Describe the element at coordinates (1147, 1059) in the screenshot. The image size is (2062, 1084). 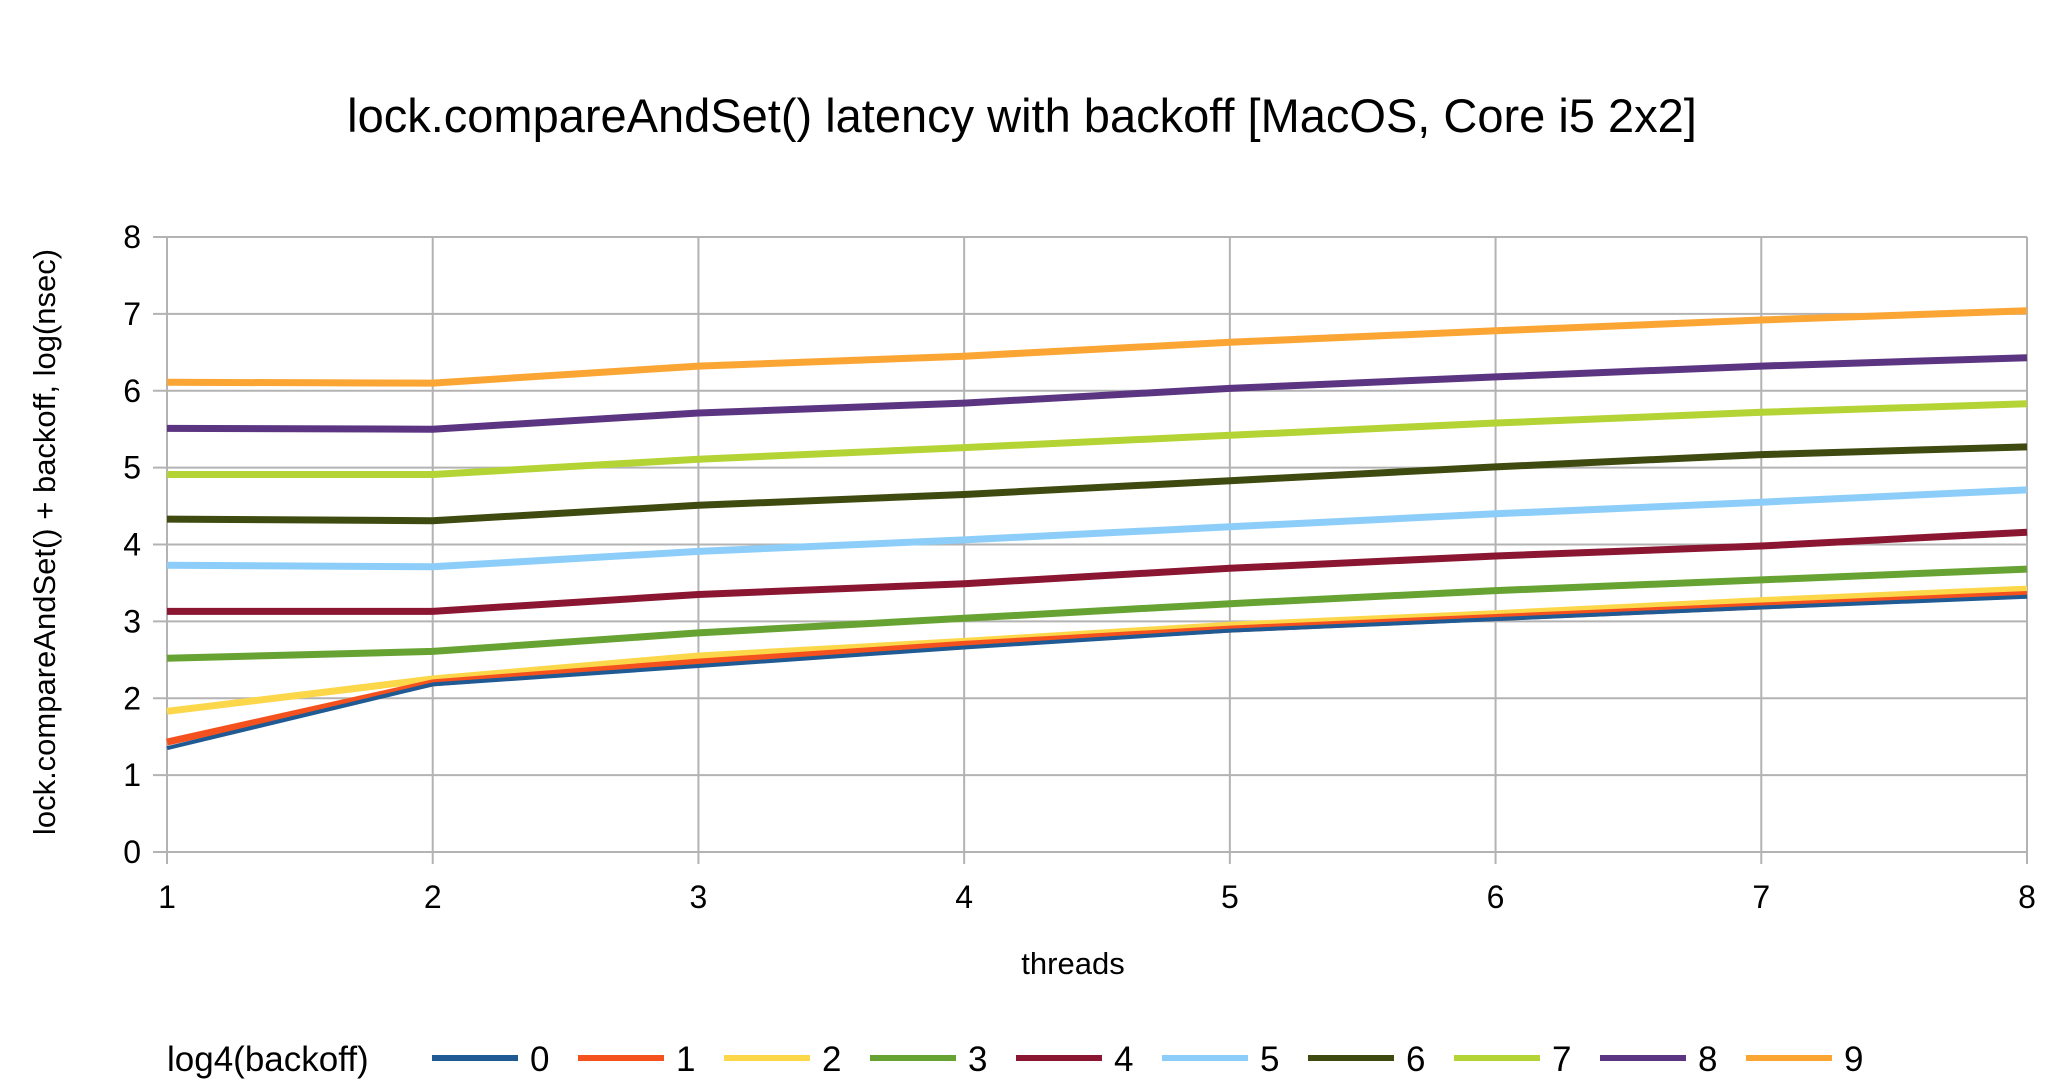
I see `legend-items: 0 1 2 3 4 5 6 7 8 9` at that location.